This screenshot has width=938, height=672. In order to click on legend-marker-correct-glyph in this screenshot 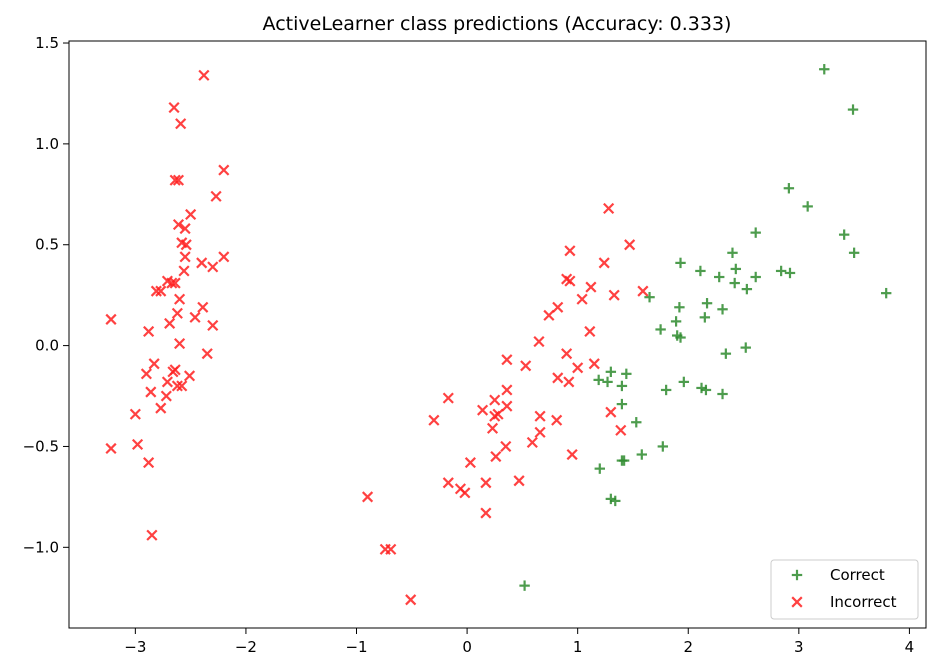, I will do `click(797, 575)`.